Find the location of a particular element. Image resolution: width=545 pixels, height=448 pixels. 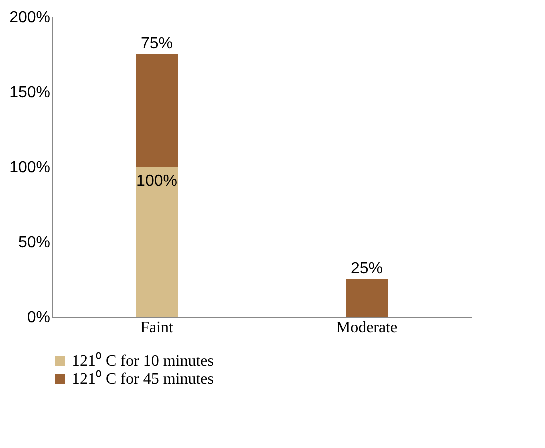

data-label: 25% is located at coordinates (367, 269).